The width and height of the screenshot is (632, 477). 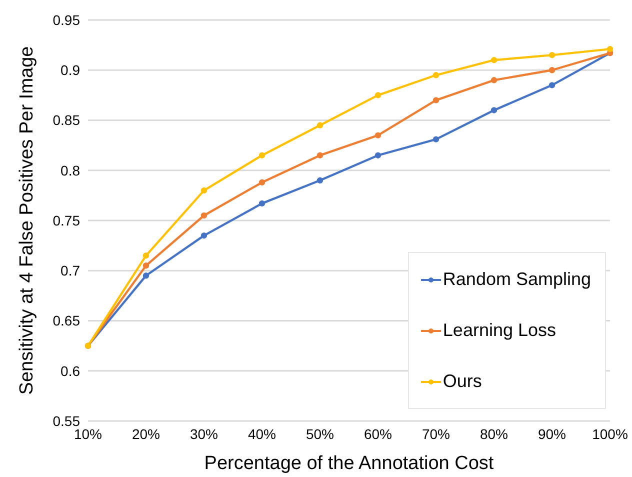 What do you see at coordinates (262, 434) in the screenshot?
I see `x-tick-label: 40%` at bounding box center [262, 434].